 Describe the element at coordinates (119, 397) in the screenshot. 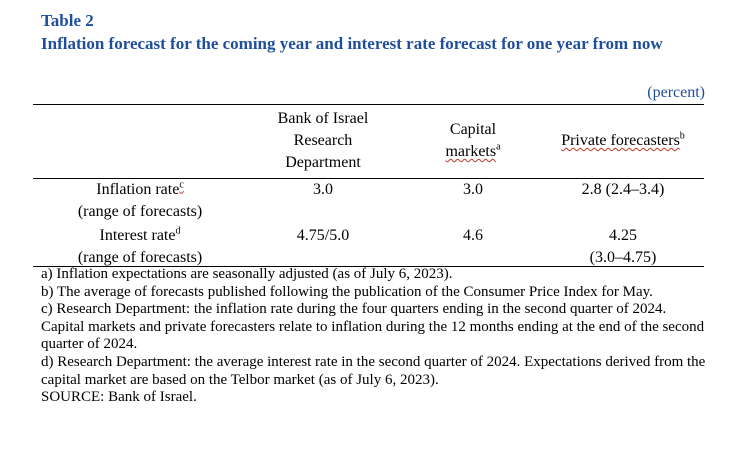

I see `source-note: SOURCE: Bank of Israel.` at that location.